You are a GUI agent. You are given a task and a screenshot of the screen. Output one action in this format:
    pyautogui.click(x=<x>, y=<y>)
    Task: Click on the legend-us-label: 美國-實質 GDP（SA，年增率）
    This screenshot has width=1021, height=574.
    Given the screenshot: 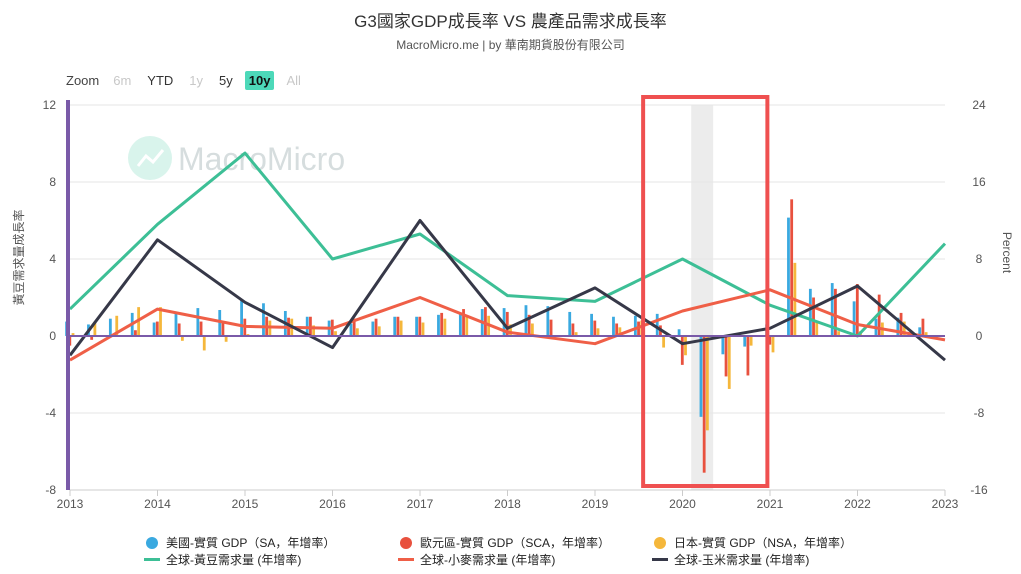 What is the action you would take?
    pyautogui.click(x=251, y=543)
    